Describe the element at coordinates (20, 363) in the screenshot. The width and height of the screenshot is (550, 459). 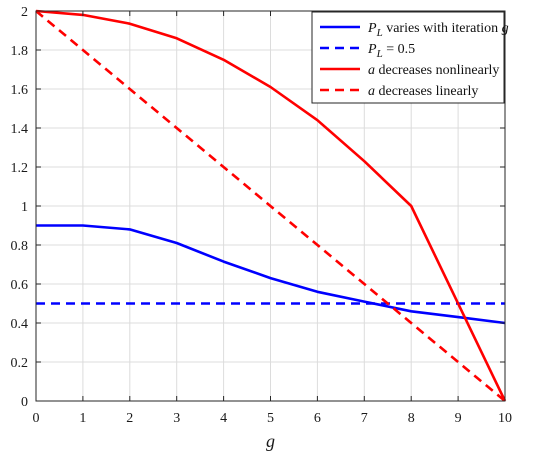
I see `y-tick-label: 0.2` at that location.